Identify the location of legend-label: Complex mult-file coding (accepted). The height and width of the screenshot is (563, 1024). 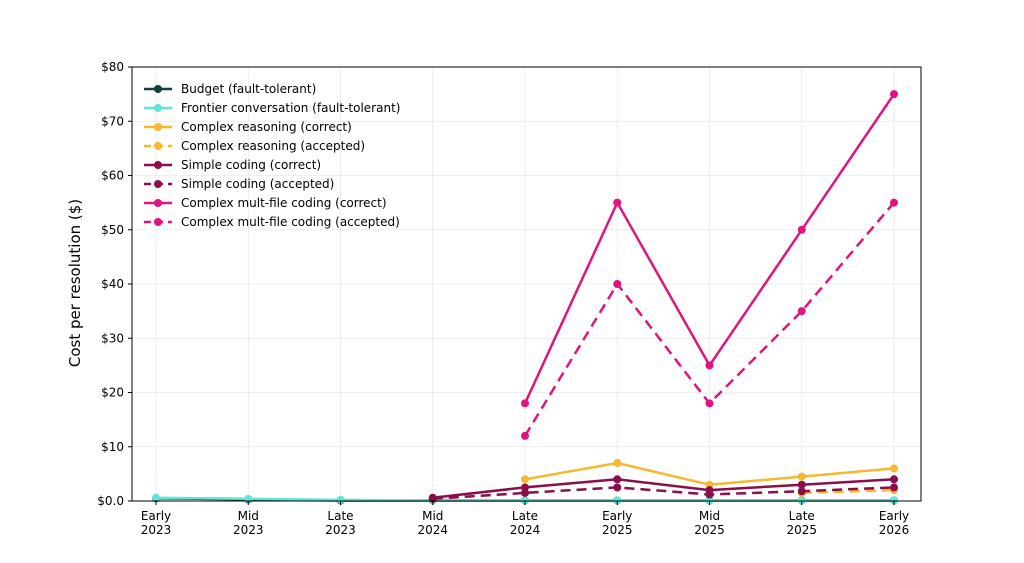
(290, 222).